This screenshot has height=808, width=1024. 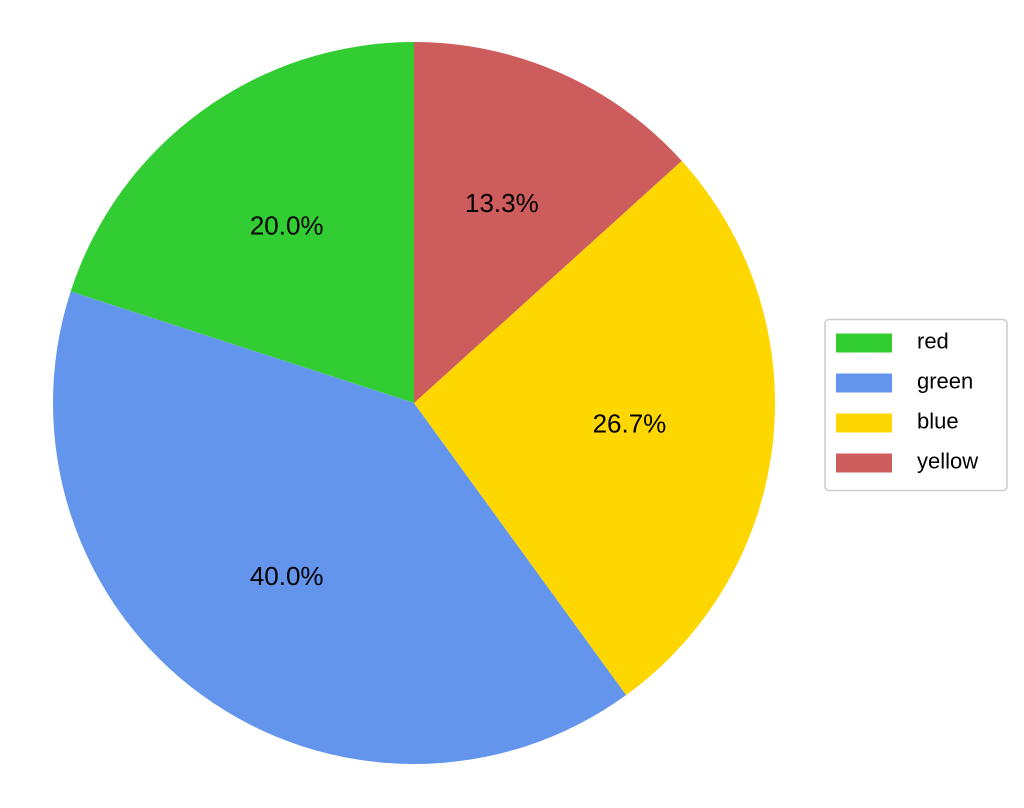 I want to click on legend-label: blue, so click(x=938, y=420).